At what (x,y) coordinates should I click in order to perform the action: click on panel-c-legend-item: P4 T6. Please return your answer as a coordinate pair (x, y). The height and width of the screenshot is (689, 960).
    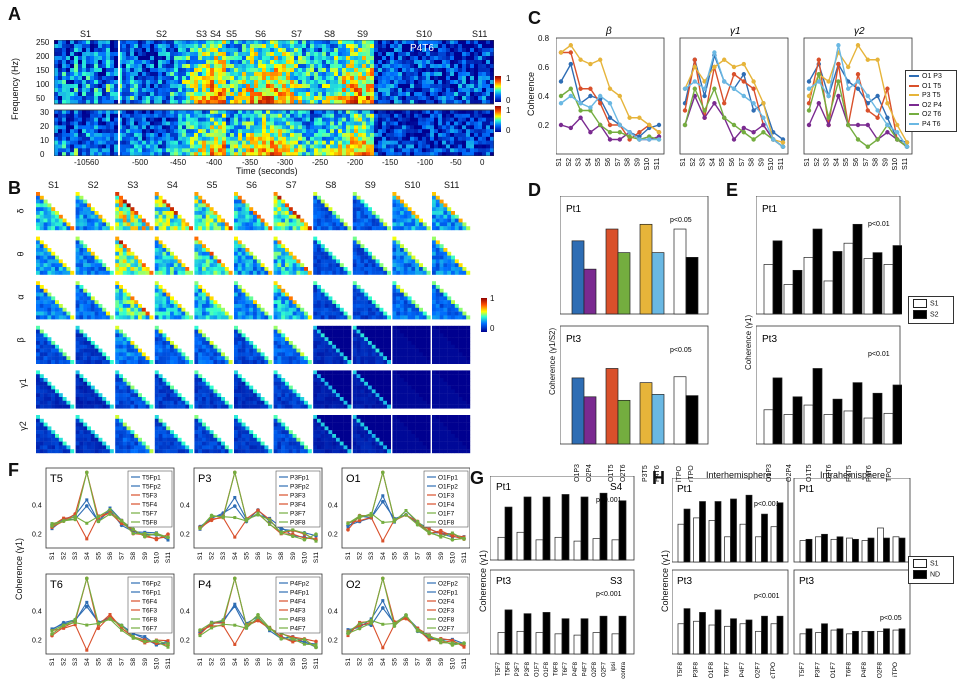
    Looking at the image, I should click on (925, 124).